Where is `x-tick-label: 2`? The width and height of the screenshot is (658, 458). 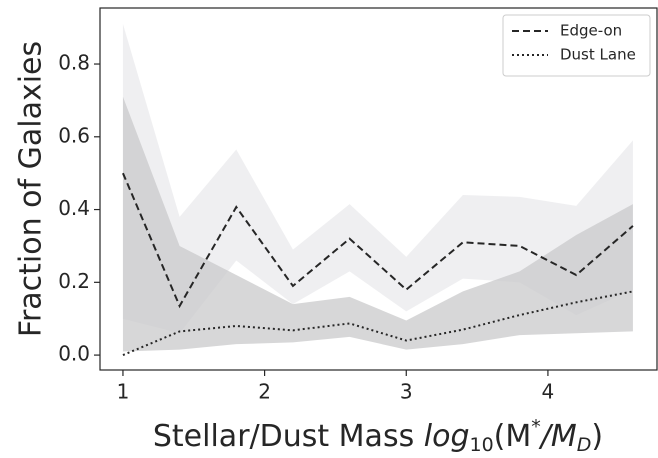 x-tick-label: 2 is located at coordinates (264, 392).